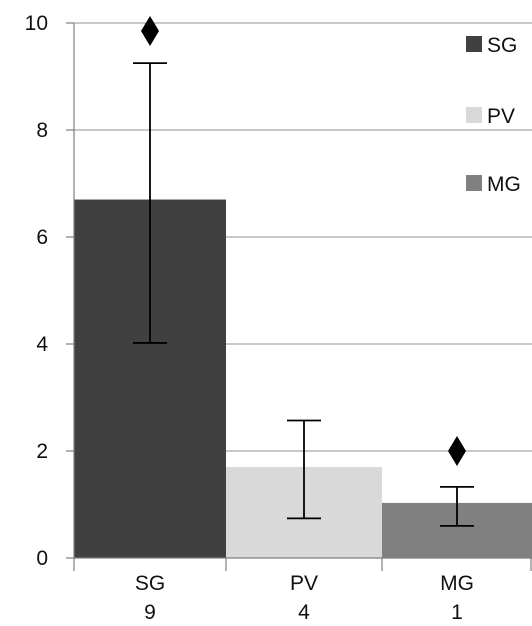 Image resolution: width=532 pixels, height=626 pixels. Describe the element at coordinates (504, 184) in the screenshot. I see `legend-label-mg: MG` at that location.